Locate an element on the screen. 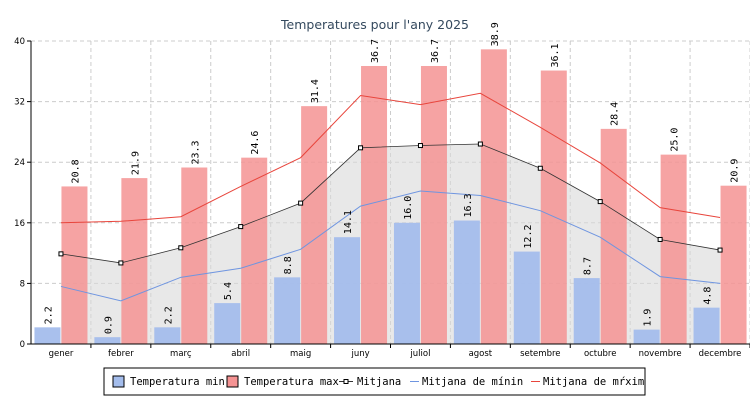 This screenshot has height=400, width=750. label-temperatura-max: 23.3 is located at coordinates (195, 152).